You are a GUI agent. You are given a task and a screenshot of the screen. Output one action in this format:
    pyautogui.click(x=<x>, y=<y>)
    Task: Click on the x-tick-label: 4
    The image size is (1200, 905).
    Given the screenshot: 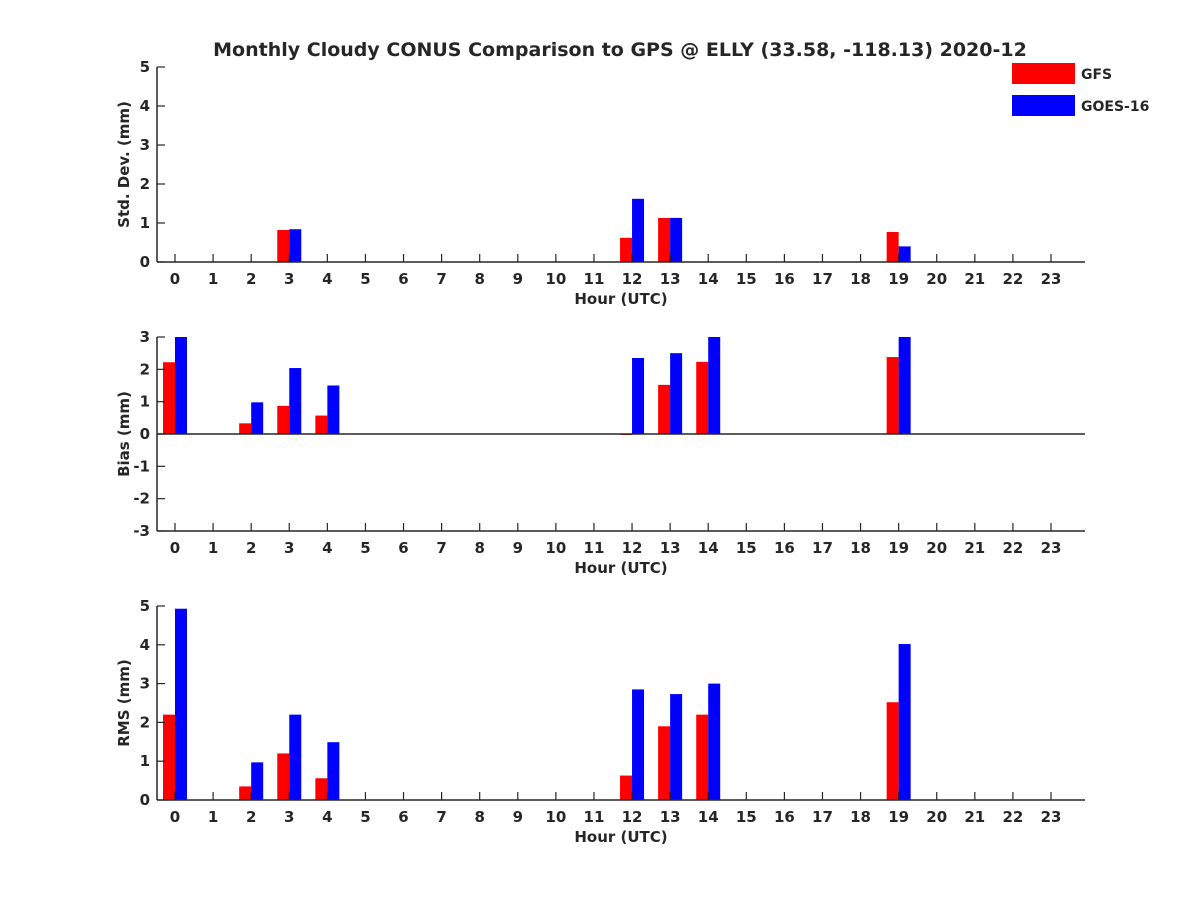 What is the action you would take?
    pyautogui.click(x=327, y=548)
    